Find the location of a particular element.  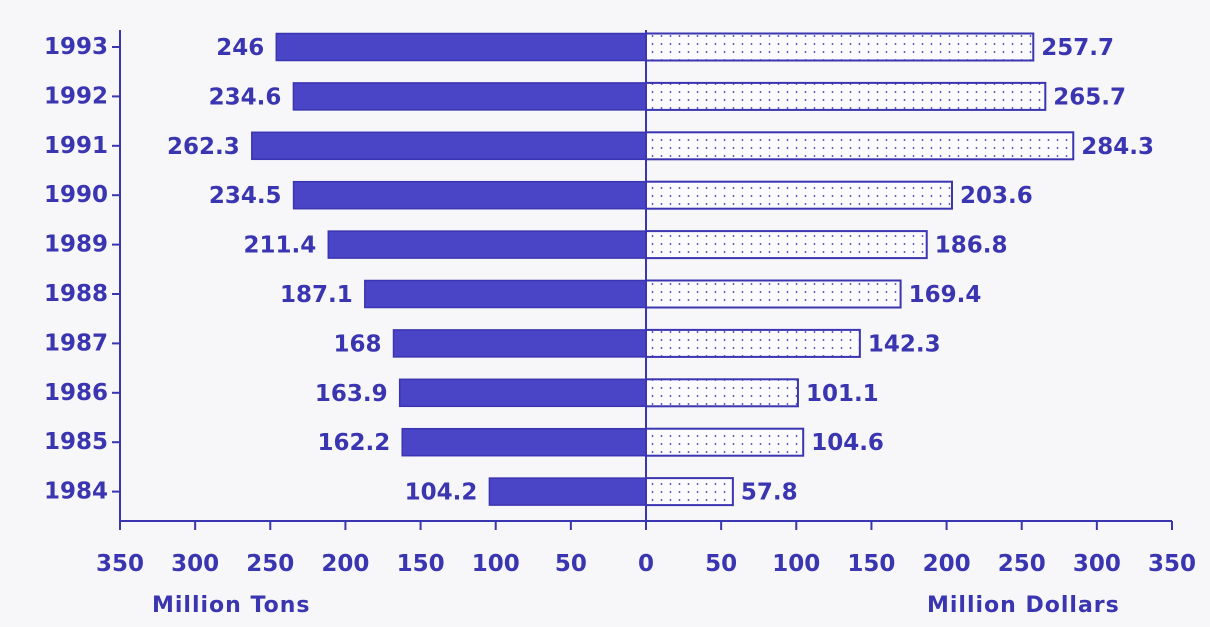

bar-right-label: 257.7 is located at coordinates (1077, 48).